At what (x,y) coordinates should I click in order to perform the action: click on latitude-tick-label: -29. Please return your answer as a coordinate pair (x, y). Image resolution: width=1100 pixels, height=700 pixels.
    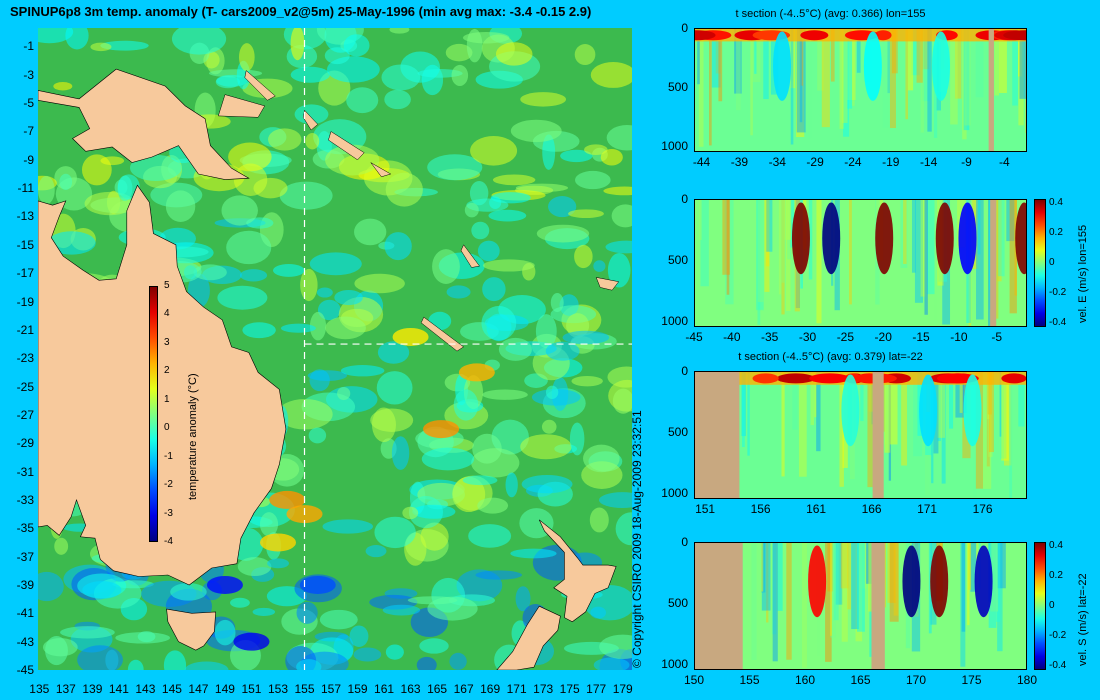
    Looking at the image, I should click on (25, 443).